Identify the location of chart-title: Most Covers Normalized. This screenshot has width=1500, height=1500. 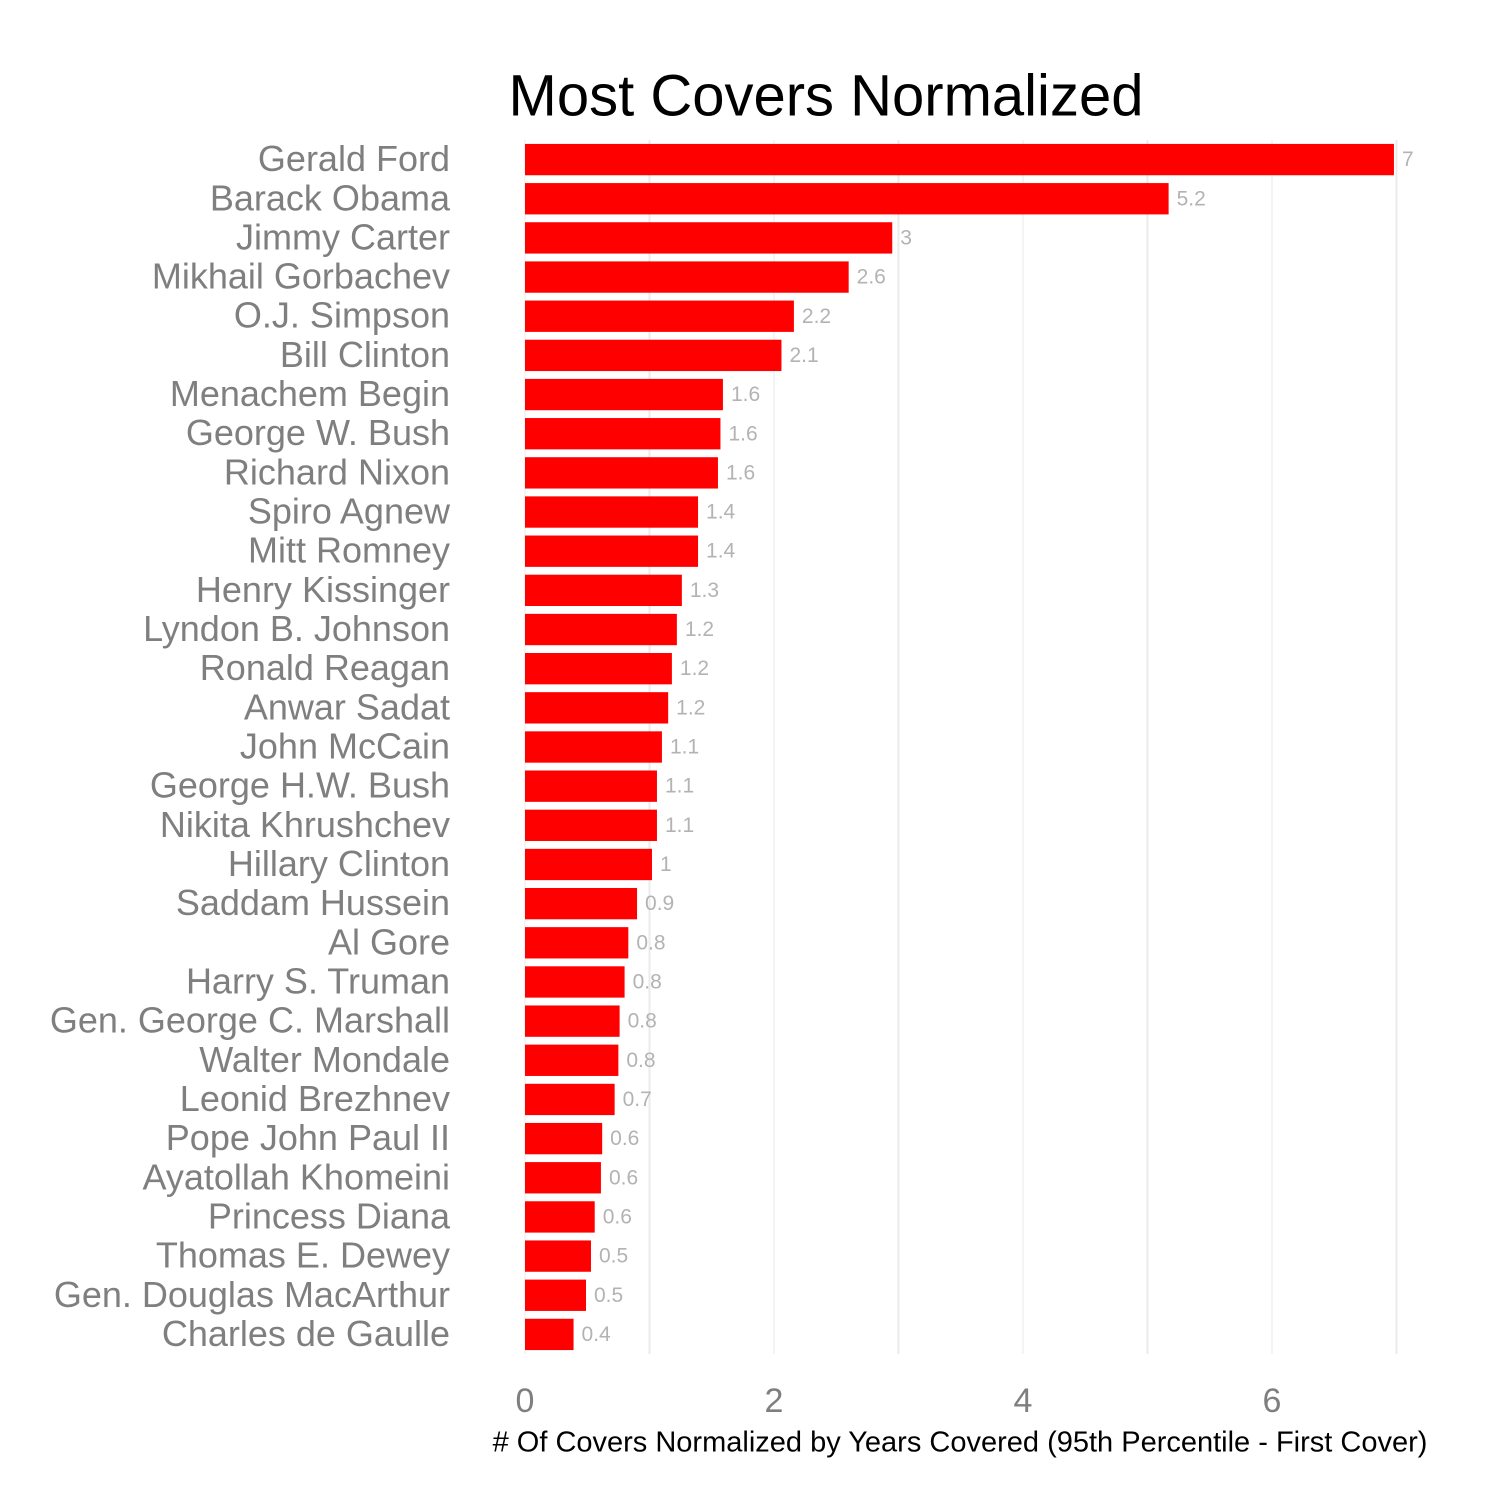
(826, 95).